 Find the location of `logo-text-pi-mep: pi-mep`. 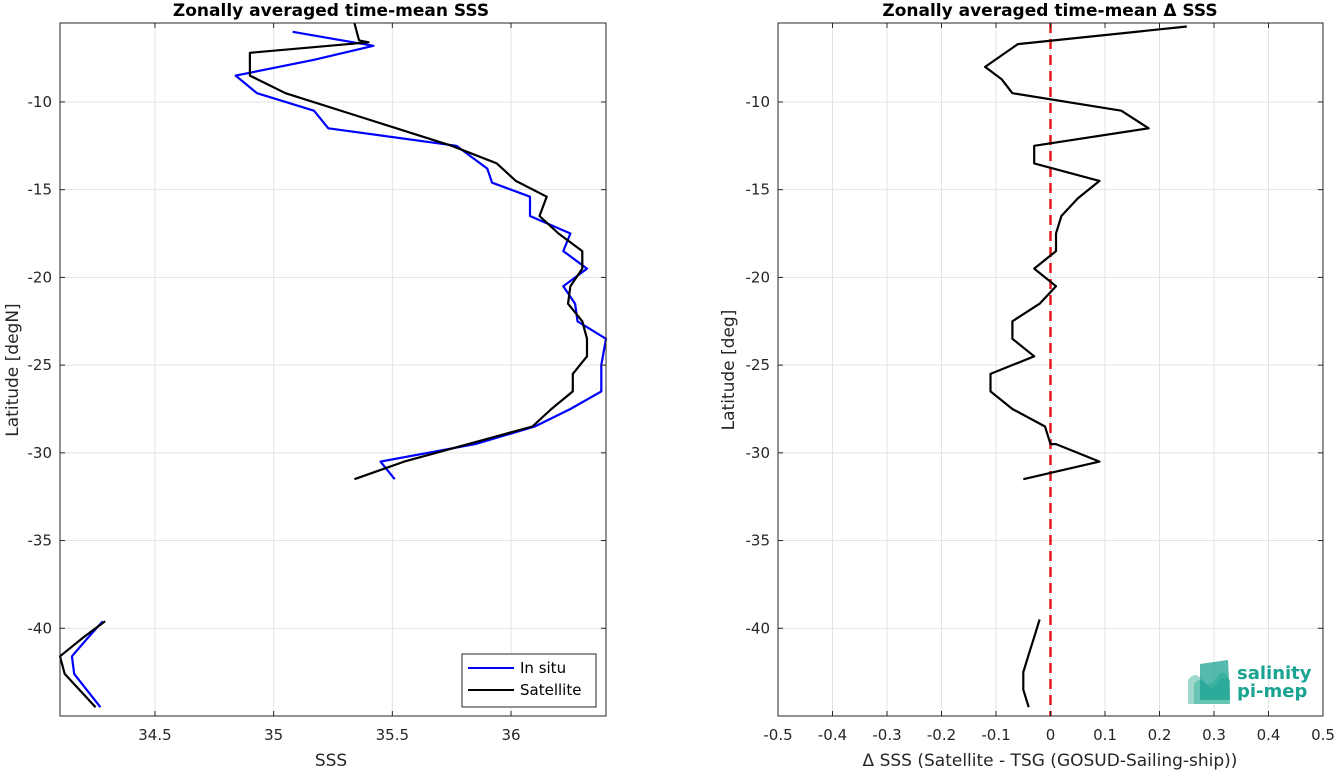

logo-text-pi-mep: pi-mep is located at coordinates (1272, 691).